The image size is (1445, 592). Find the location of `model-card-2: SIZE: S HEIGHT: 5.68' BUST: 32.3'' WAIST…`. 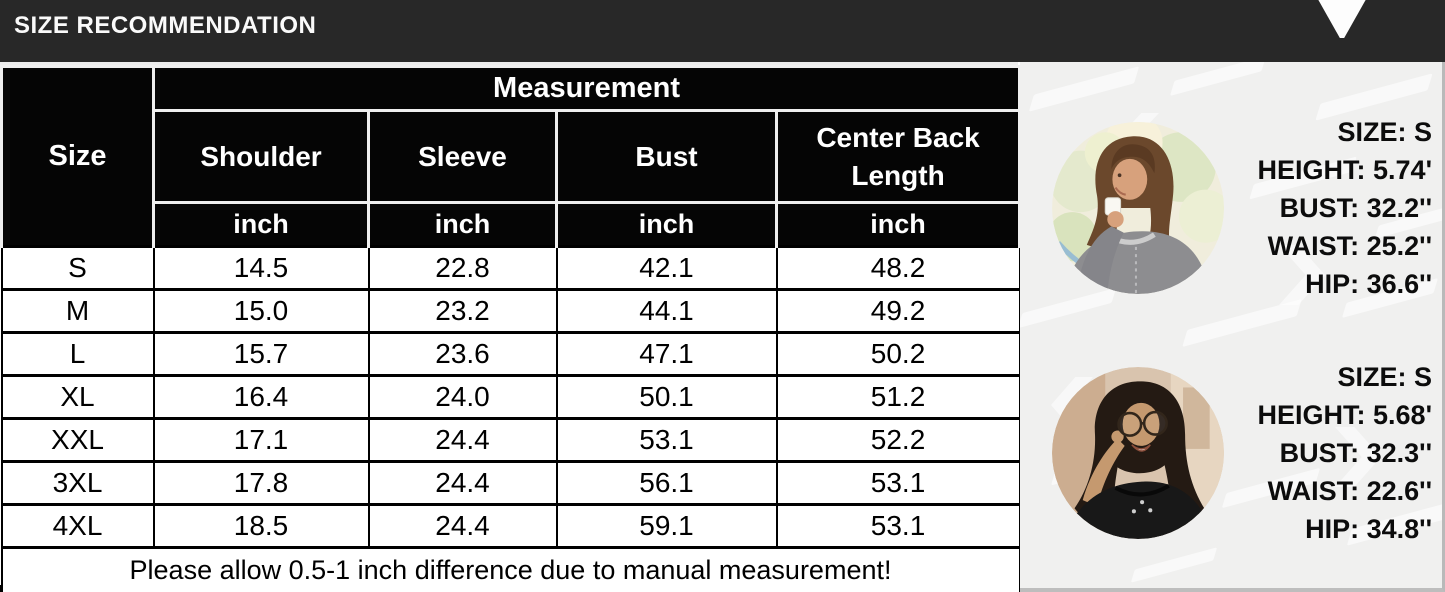

model-card-2: SIZE: S HEIGHT: 5.68' BUST: 32.3'' WAIST… is located at coordinates (1231, 453).